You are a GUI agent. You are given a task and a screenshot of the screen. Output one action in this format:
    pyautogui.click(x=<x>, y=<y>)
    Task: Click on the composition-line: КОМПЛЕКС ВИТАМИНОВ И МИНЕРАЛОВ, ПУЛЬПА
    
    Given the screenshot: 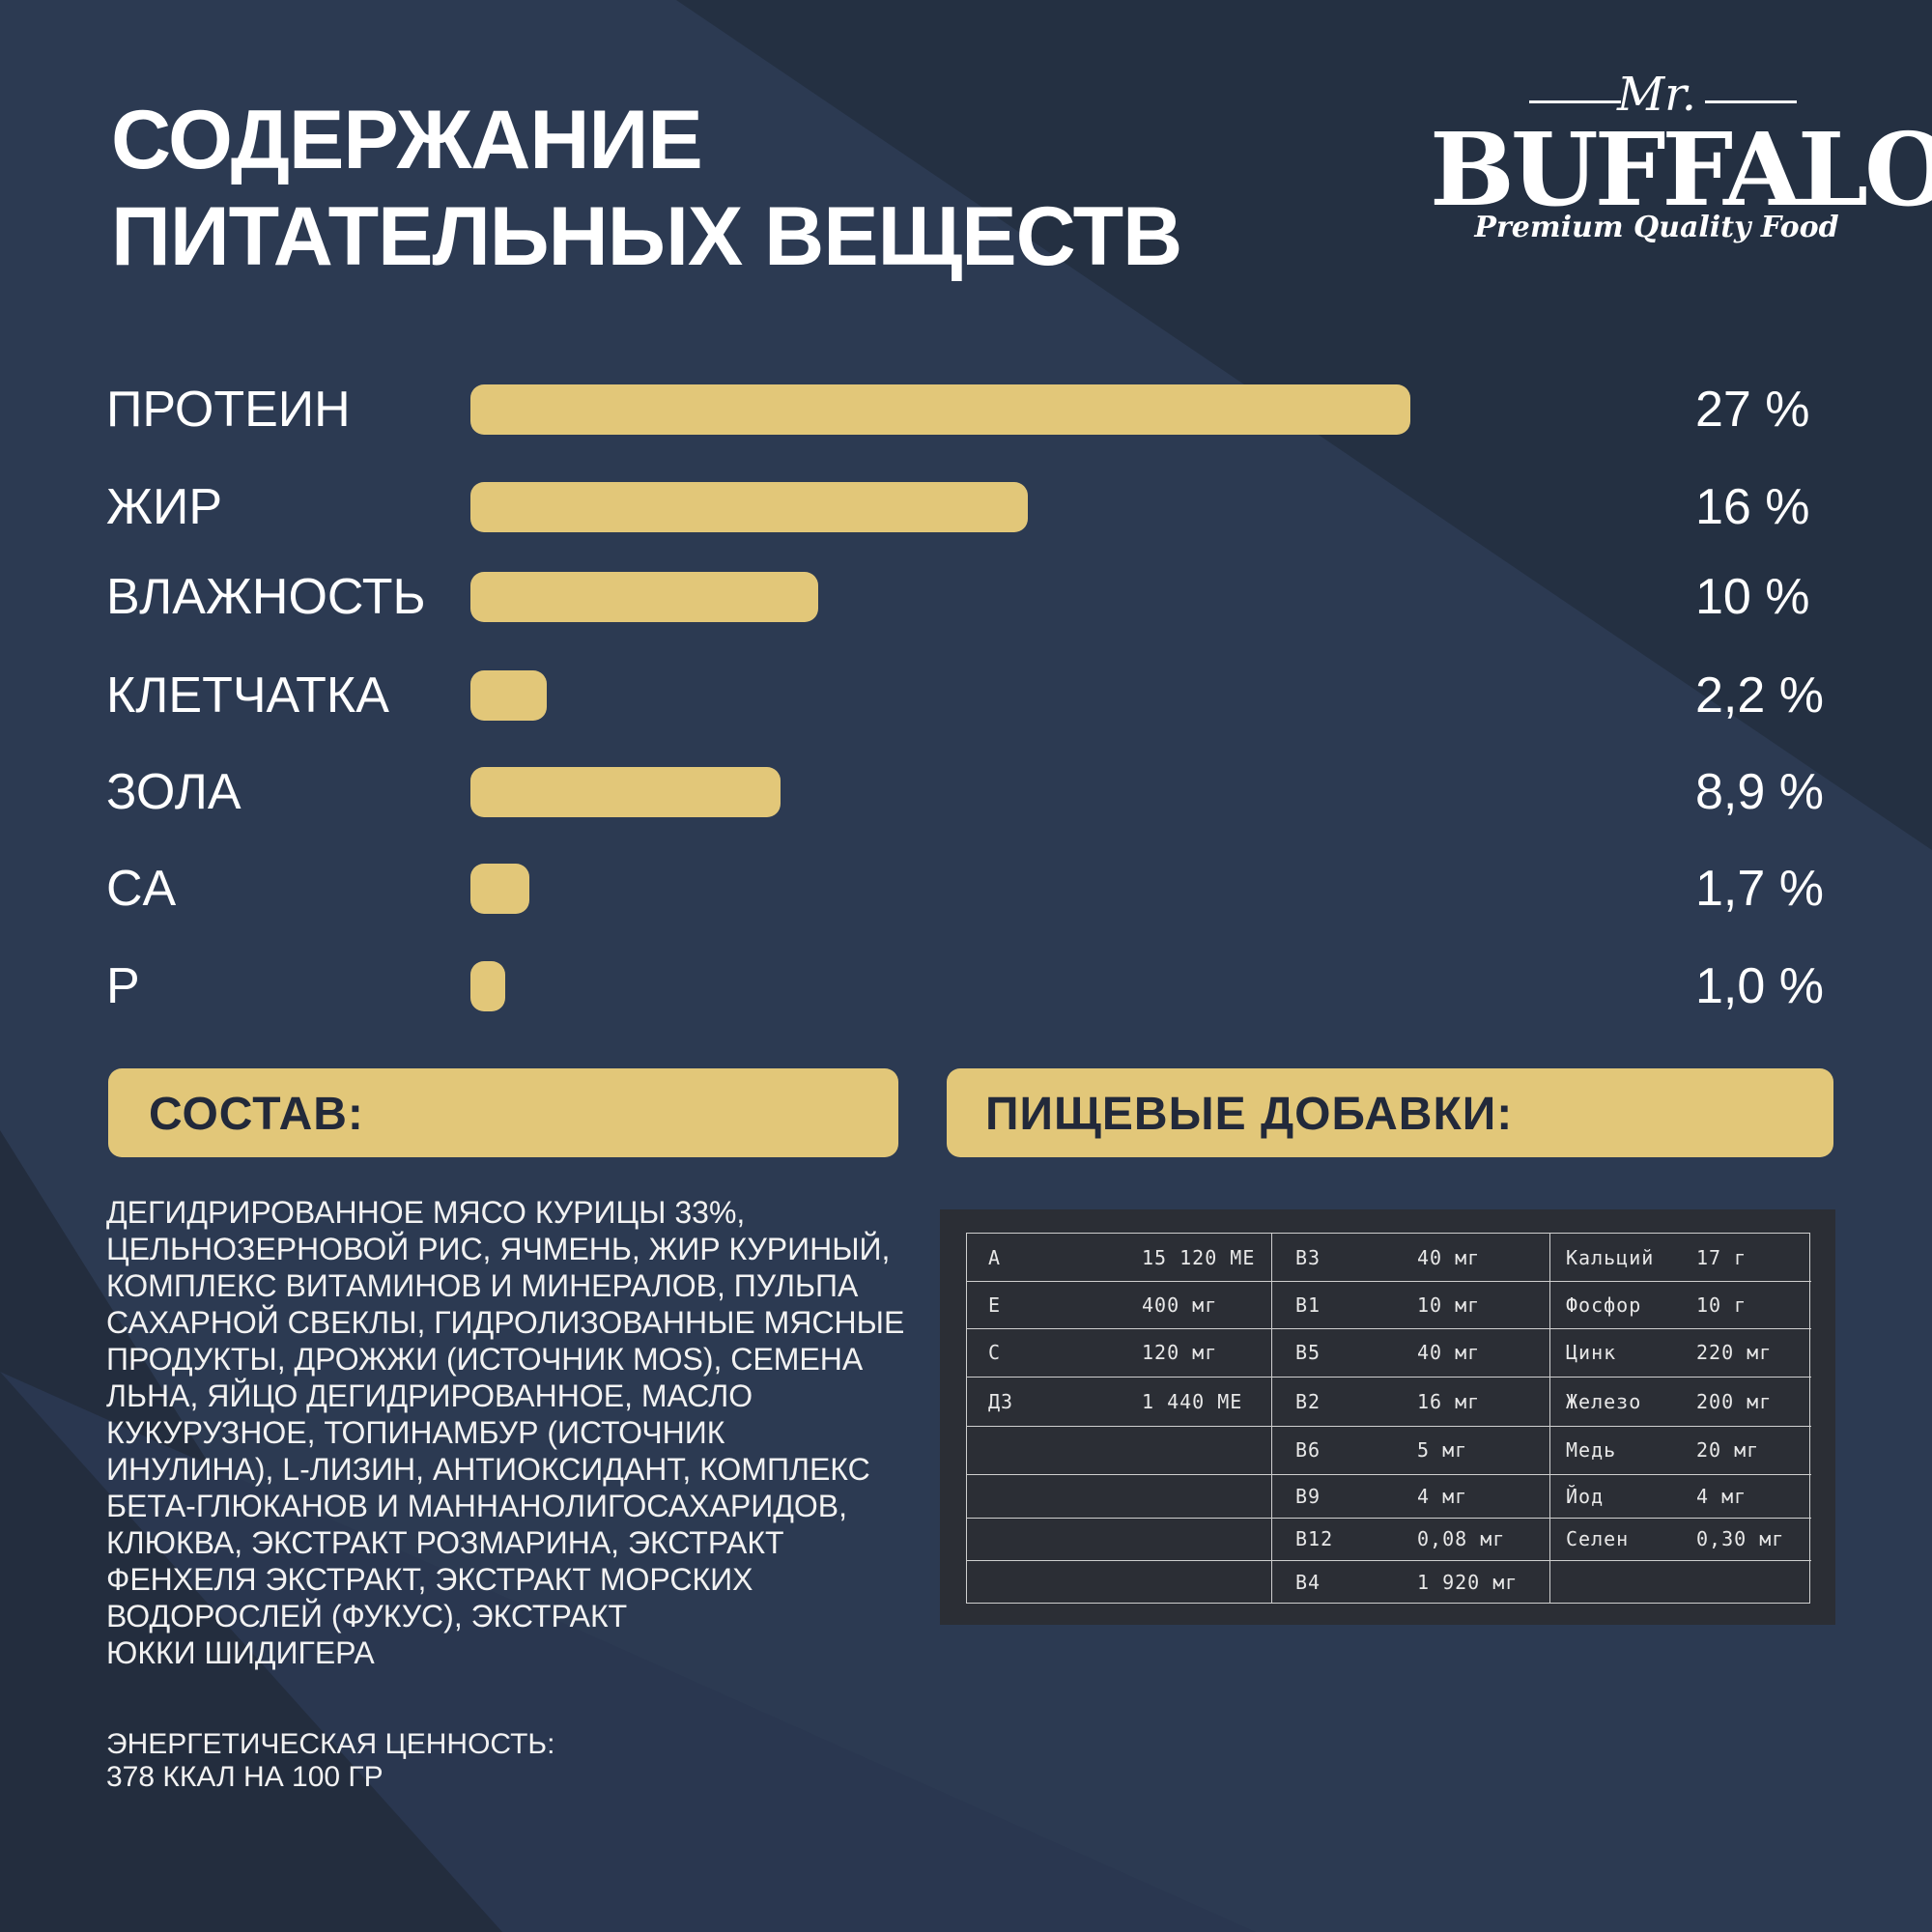 What is the action you would take?
    pyautogui.click(x=482, y=1285)
    